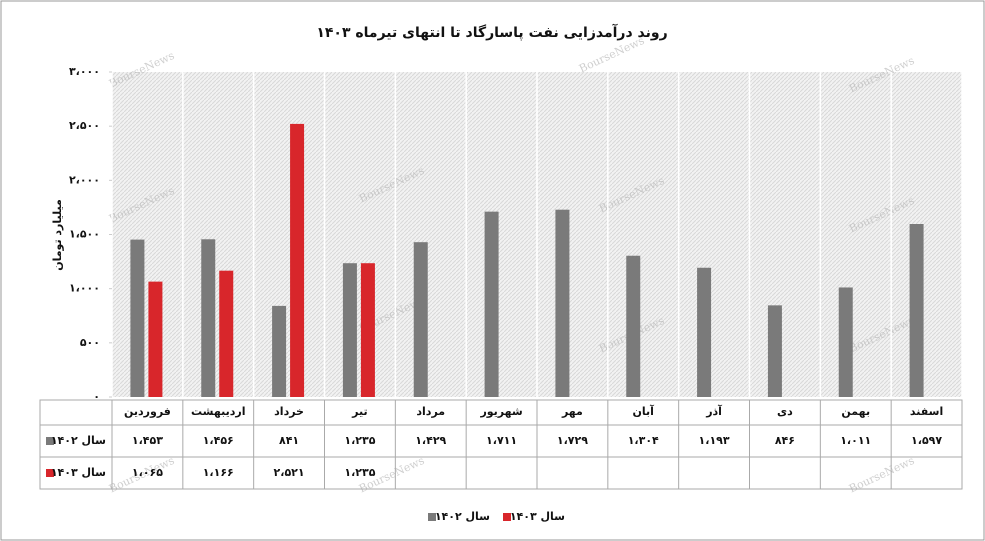 The height and width of the screenshot is (541, 985). Describe the element at coordinates (500, 411) in the screenshot. I see `x-tick-label: شهریور` at that location.